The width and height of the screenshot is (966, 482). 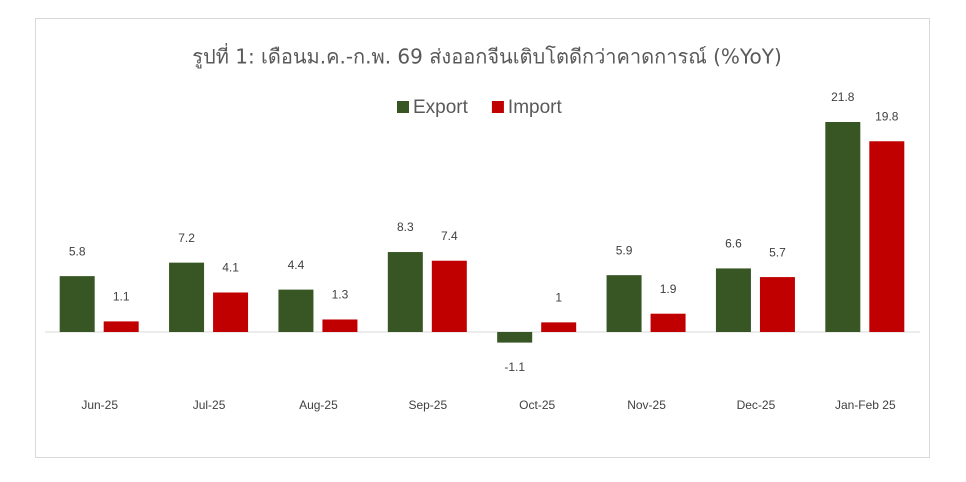 I want to click on value-label: 7.2, so click(x=186, y=238).